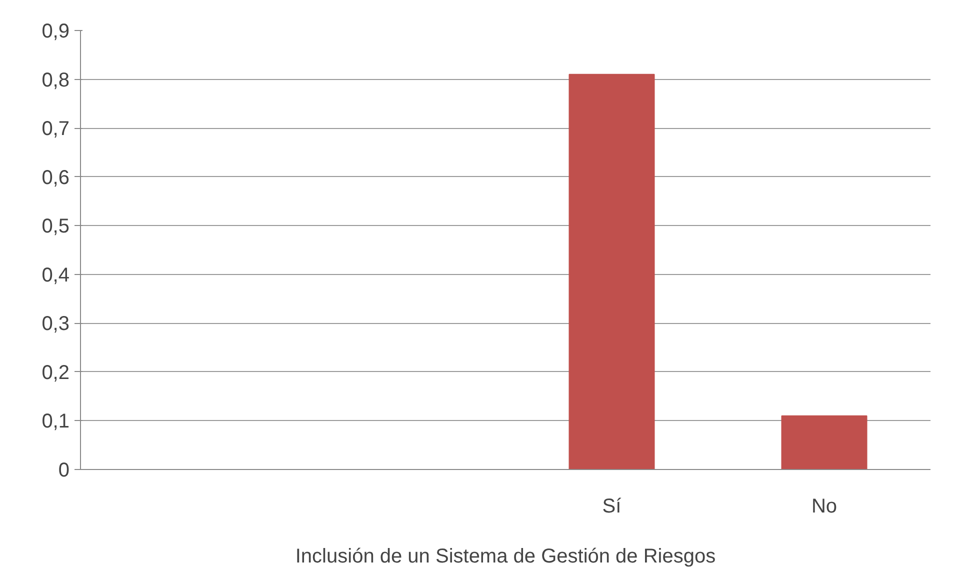  I want to click on y-tick-label: 0,5, so click(56, 227).